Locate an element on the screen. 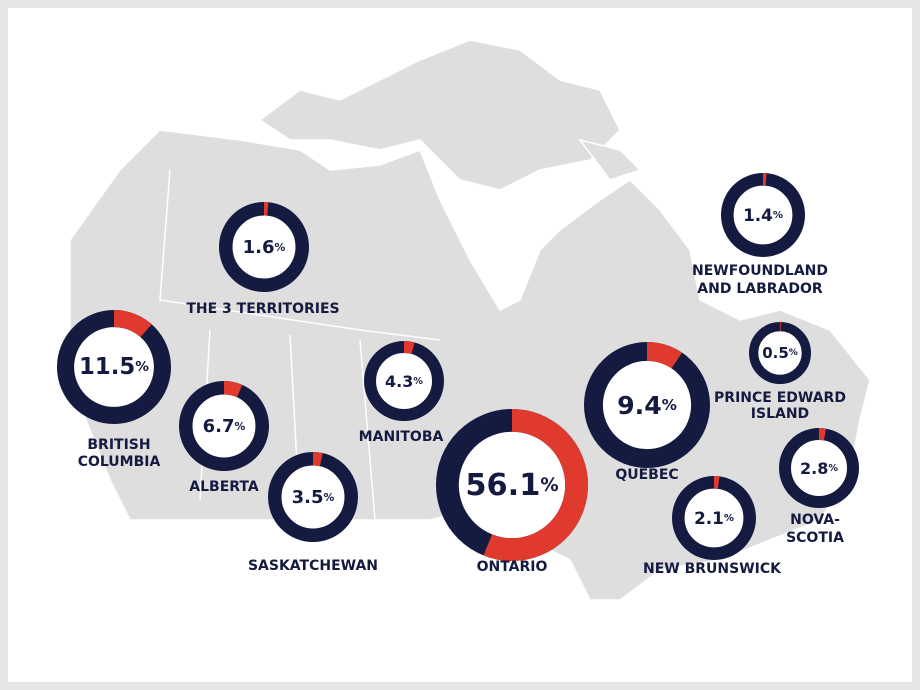 Image resolution: width=920 pixels, height=690 pixels. region-donut: 9.4% QUEBEC is located at coordinates (647, 412).